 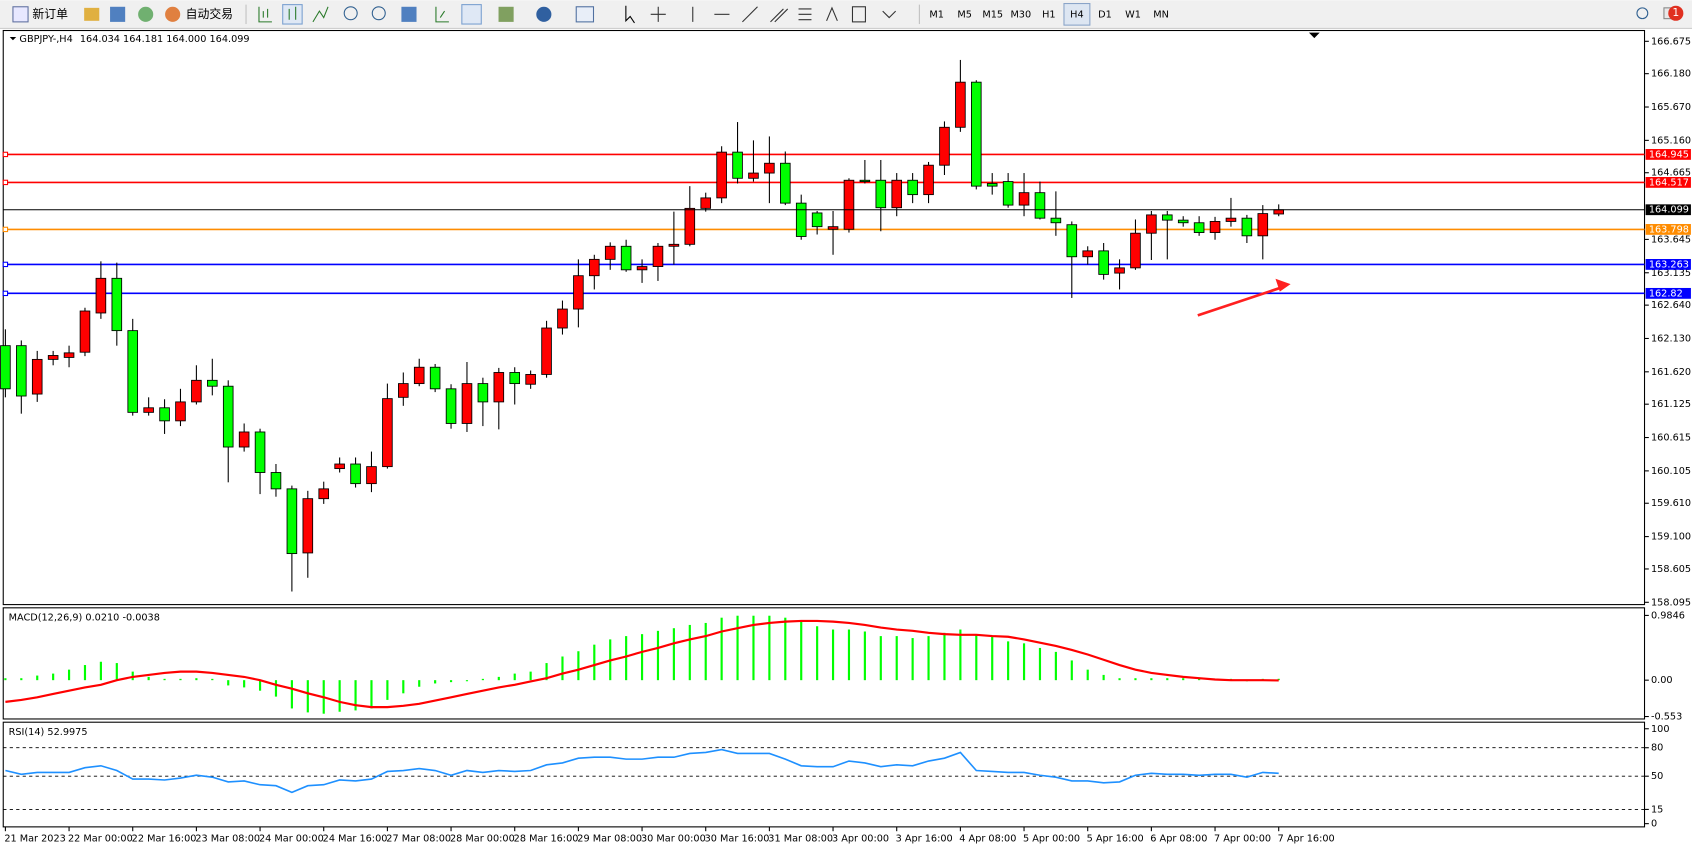 I want to click on current-price-bg, so click(x=1668, y=210).